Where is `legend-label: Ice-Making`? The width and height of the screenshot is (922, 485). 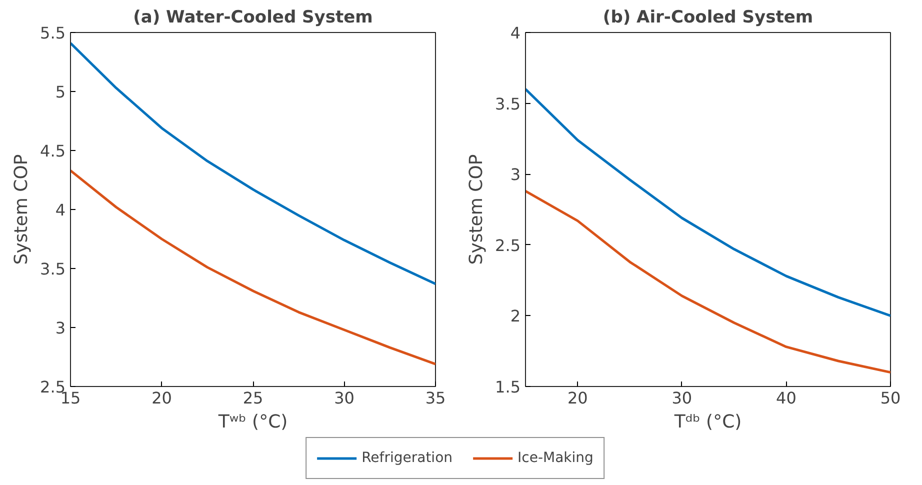
legend-label: Ice-Making is located at coordinates (556, 458).